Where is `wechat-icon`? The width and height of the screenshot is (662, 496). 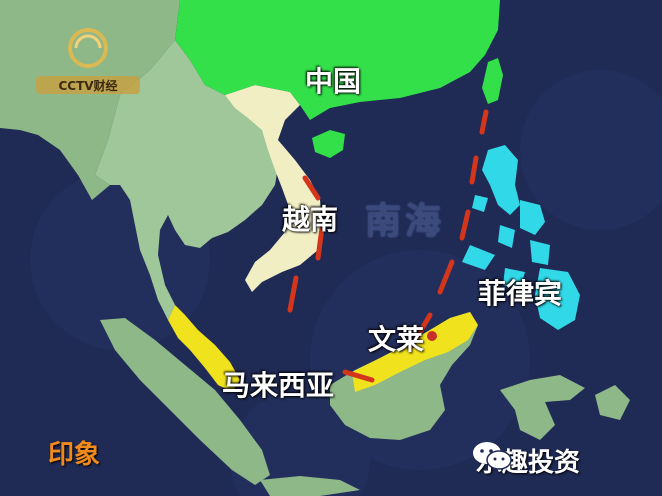 wechat-icon is located at coordinates (492, 456).